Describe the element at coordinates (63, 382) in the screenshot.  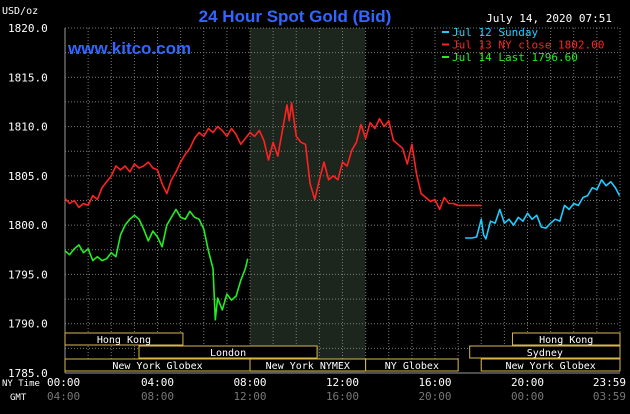
I see `x-tick-label-ny: 00:00` at that location.